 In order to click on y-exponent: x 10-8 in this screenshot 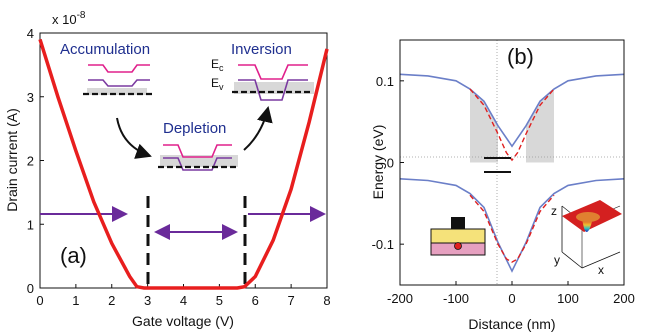, I will do `click(69, 18)`.